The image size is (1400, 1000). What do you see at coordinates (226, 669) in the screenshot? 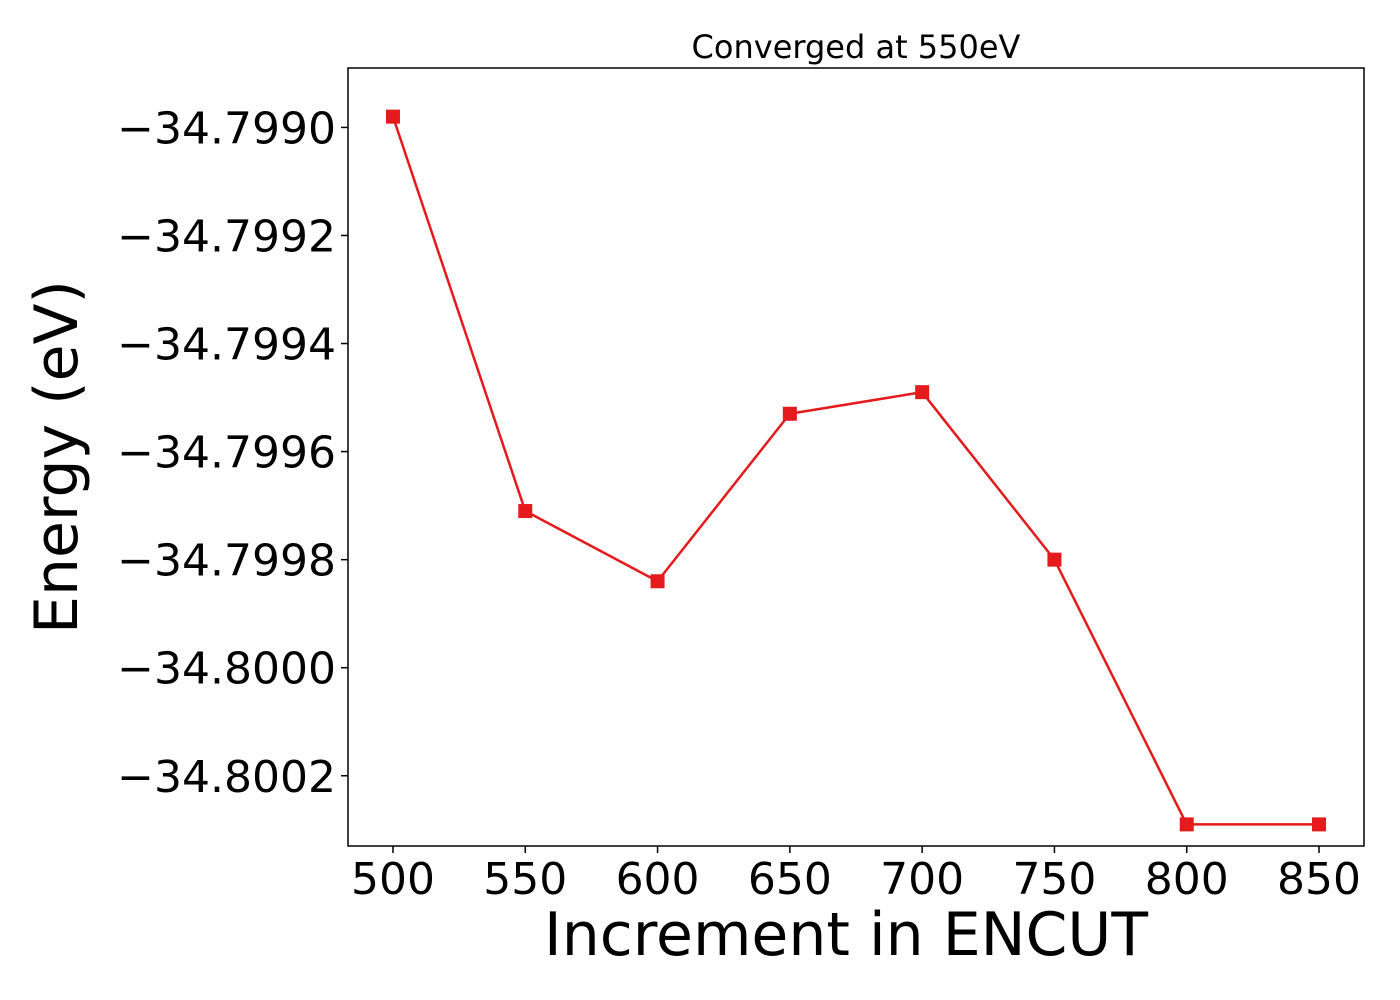
I see `y-tick-label: −34.8000` at bounding box center [226, 669].